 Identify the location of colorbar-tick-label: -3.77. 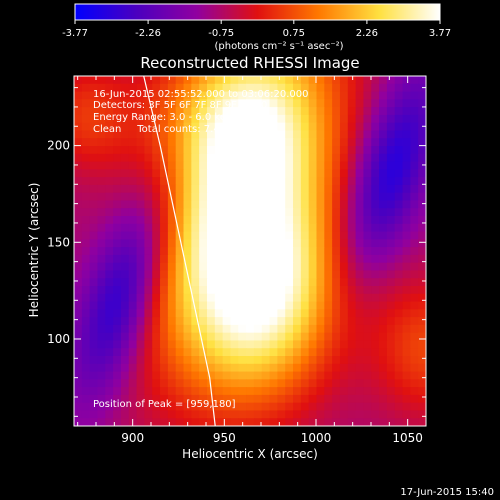
(75, 33).